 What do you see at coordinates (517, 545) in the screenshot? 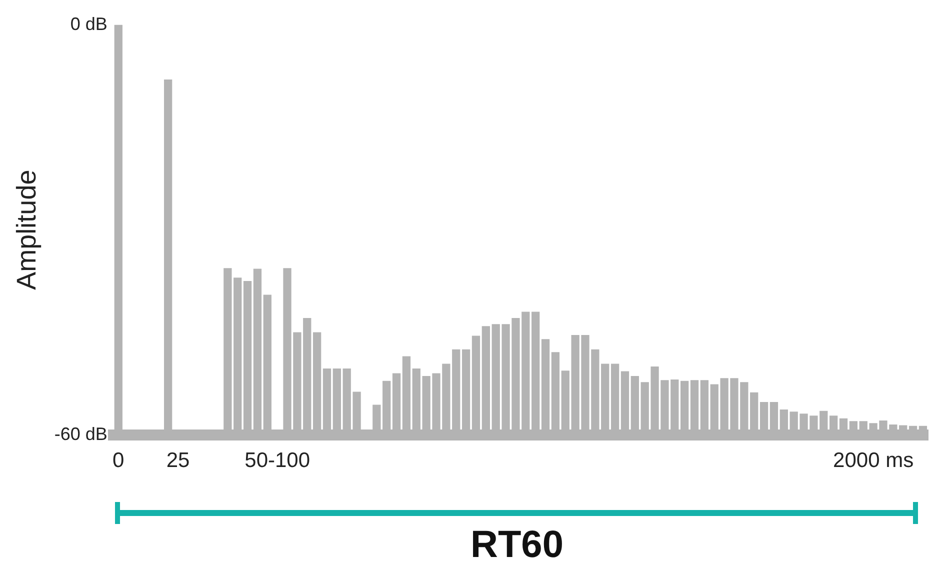
I see `x-axis-title: RT60` at bounding box center [517, 545].